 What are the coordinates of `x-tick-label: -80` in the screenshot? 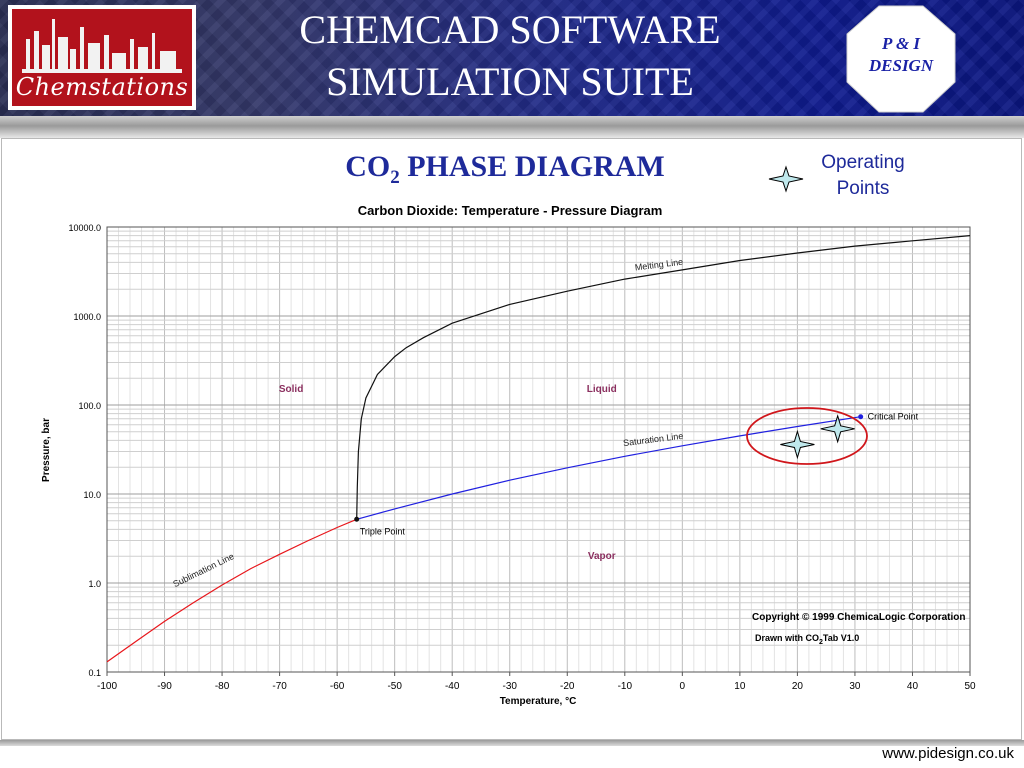 It's located at (222, 686).